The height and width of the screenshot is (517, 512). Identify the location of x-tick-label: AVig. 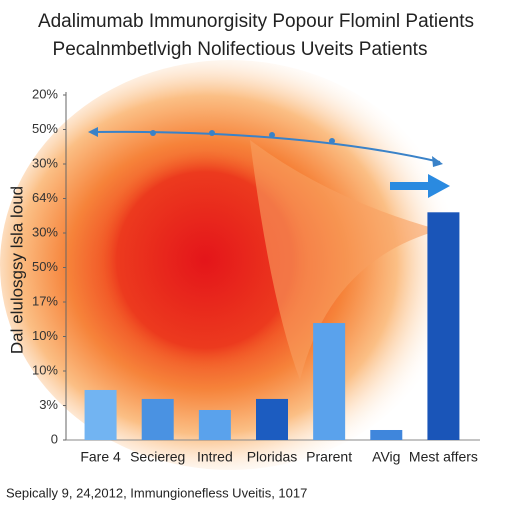
(386, 457).